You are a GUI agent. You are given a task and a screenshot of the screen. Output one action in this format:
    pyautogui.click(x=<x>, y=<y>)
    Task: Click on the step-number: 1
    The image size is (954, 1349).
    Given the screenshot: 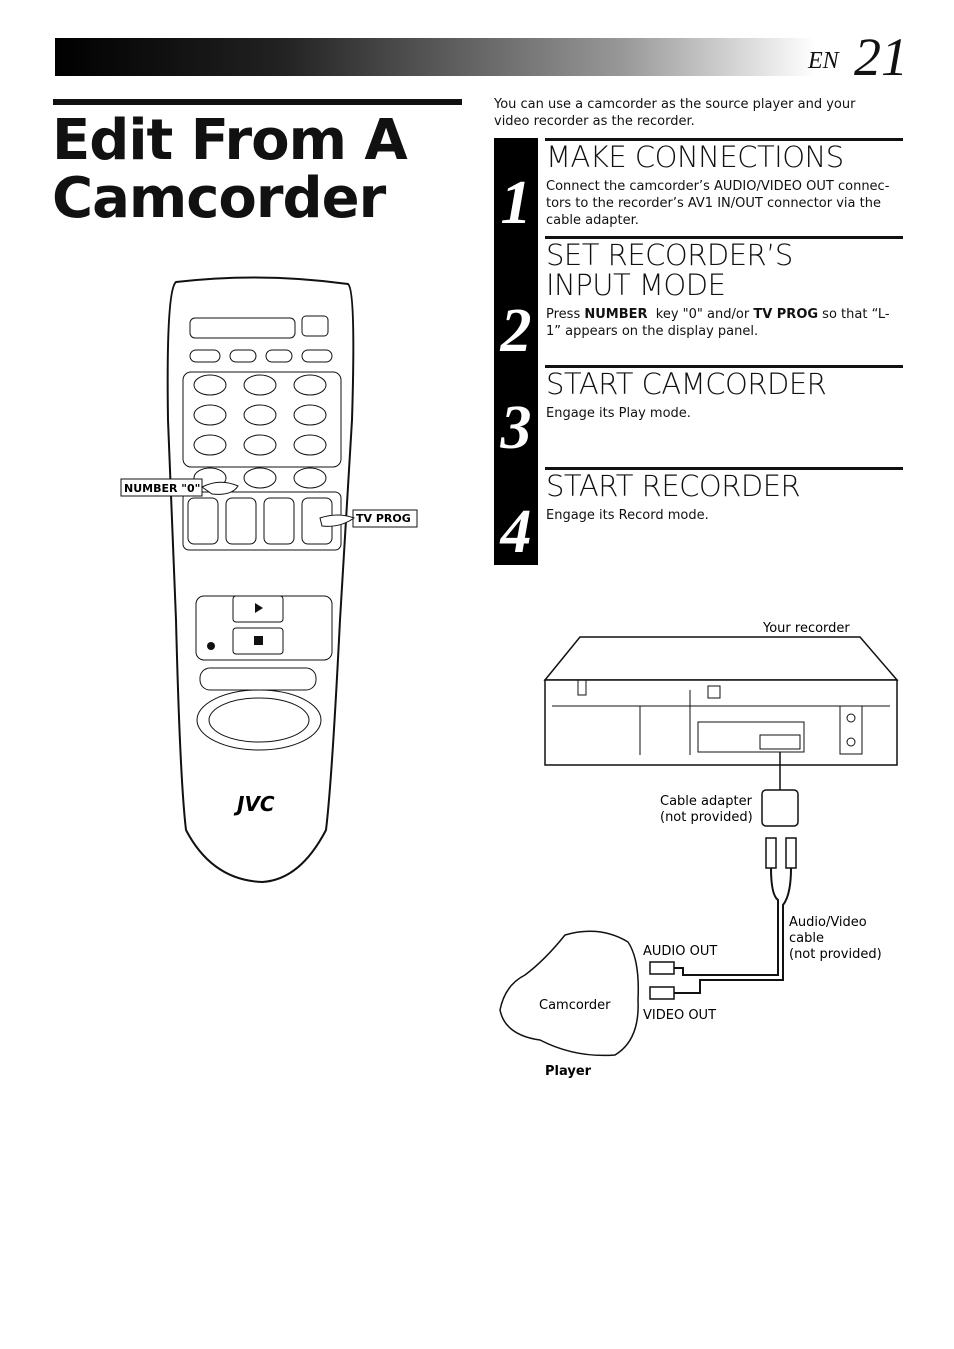 What is the action you would take?
    pyautogui.click(x=516, y=203)
    